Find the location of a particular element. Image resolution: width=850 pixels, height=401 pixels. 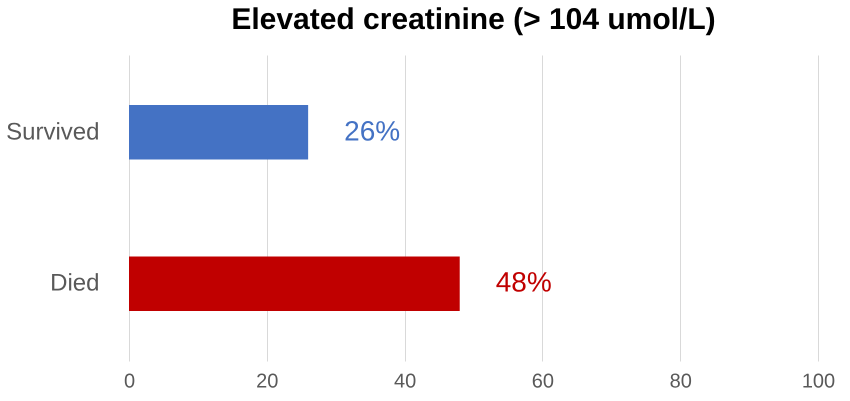

chart-title: Elevated creatinine (> 104 umol/L) is located at coordinates (473, 19).